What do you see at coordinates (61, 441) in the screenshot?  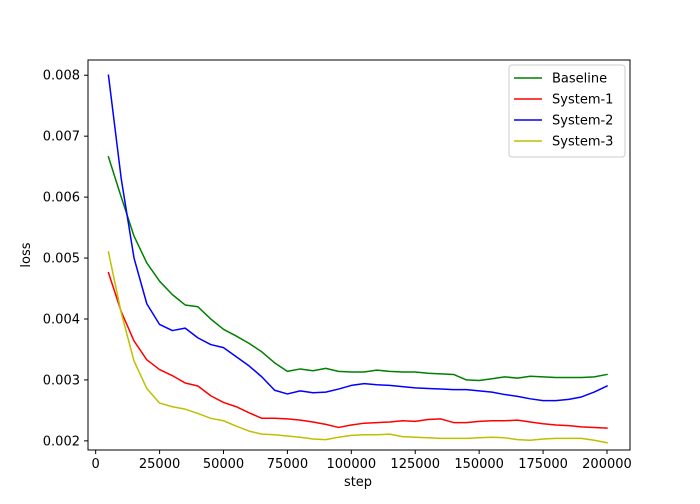 I see `y-tick-label: 0.002` at bounding box center [61, 441].